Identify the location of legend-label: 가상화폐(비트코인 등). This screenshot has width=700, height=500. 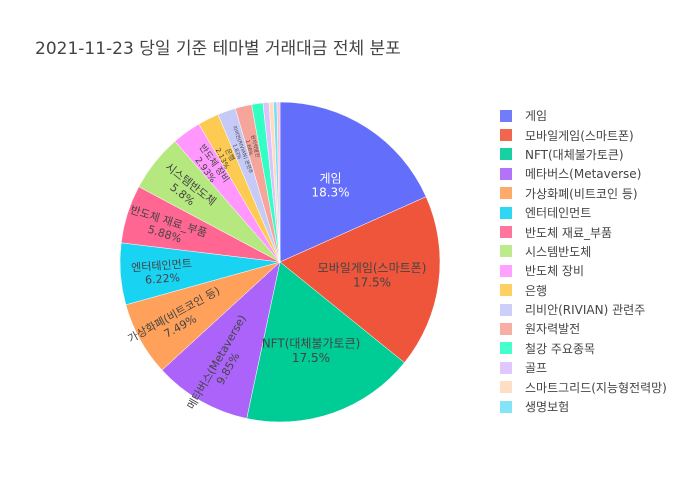
(581, 193).